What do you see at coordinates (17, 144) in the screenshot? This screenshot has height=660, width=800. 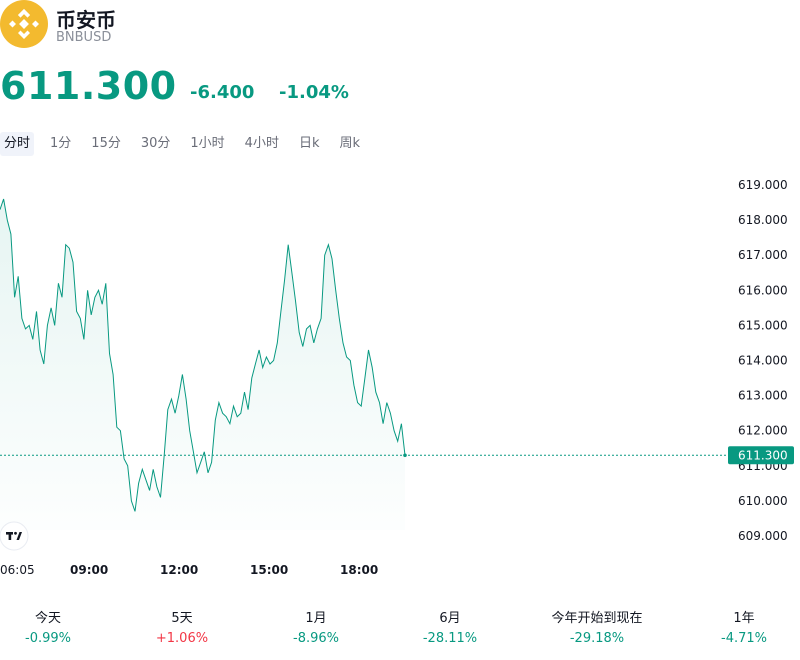 I see `interval-tab: 分时` at bounding box center [17, 144].